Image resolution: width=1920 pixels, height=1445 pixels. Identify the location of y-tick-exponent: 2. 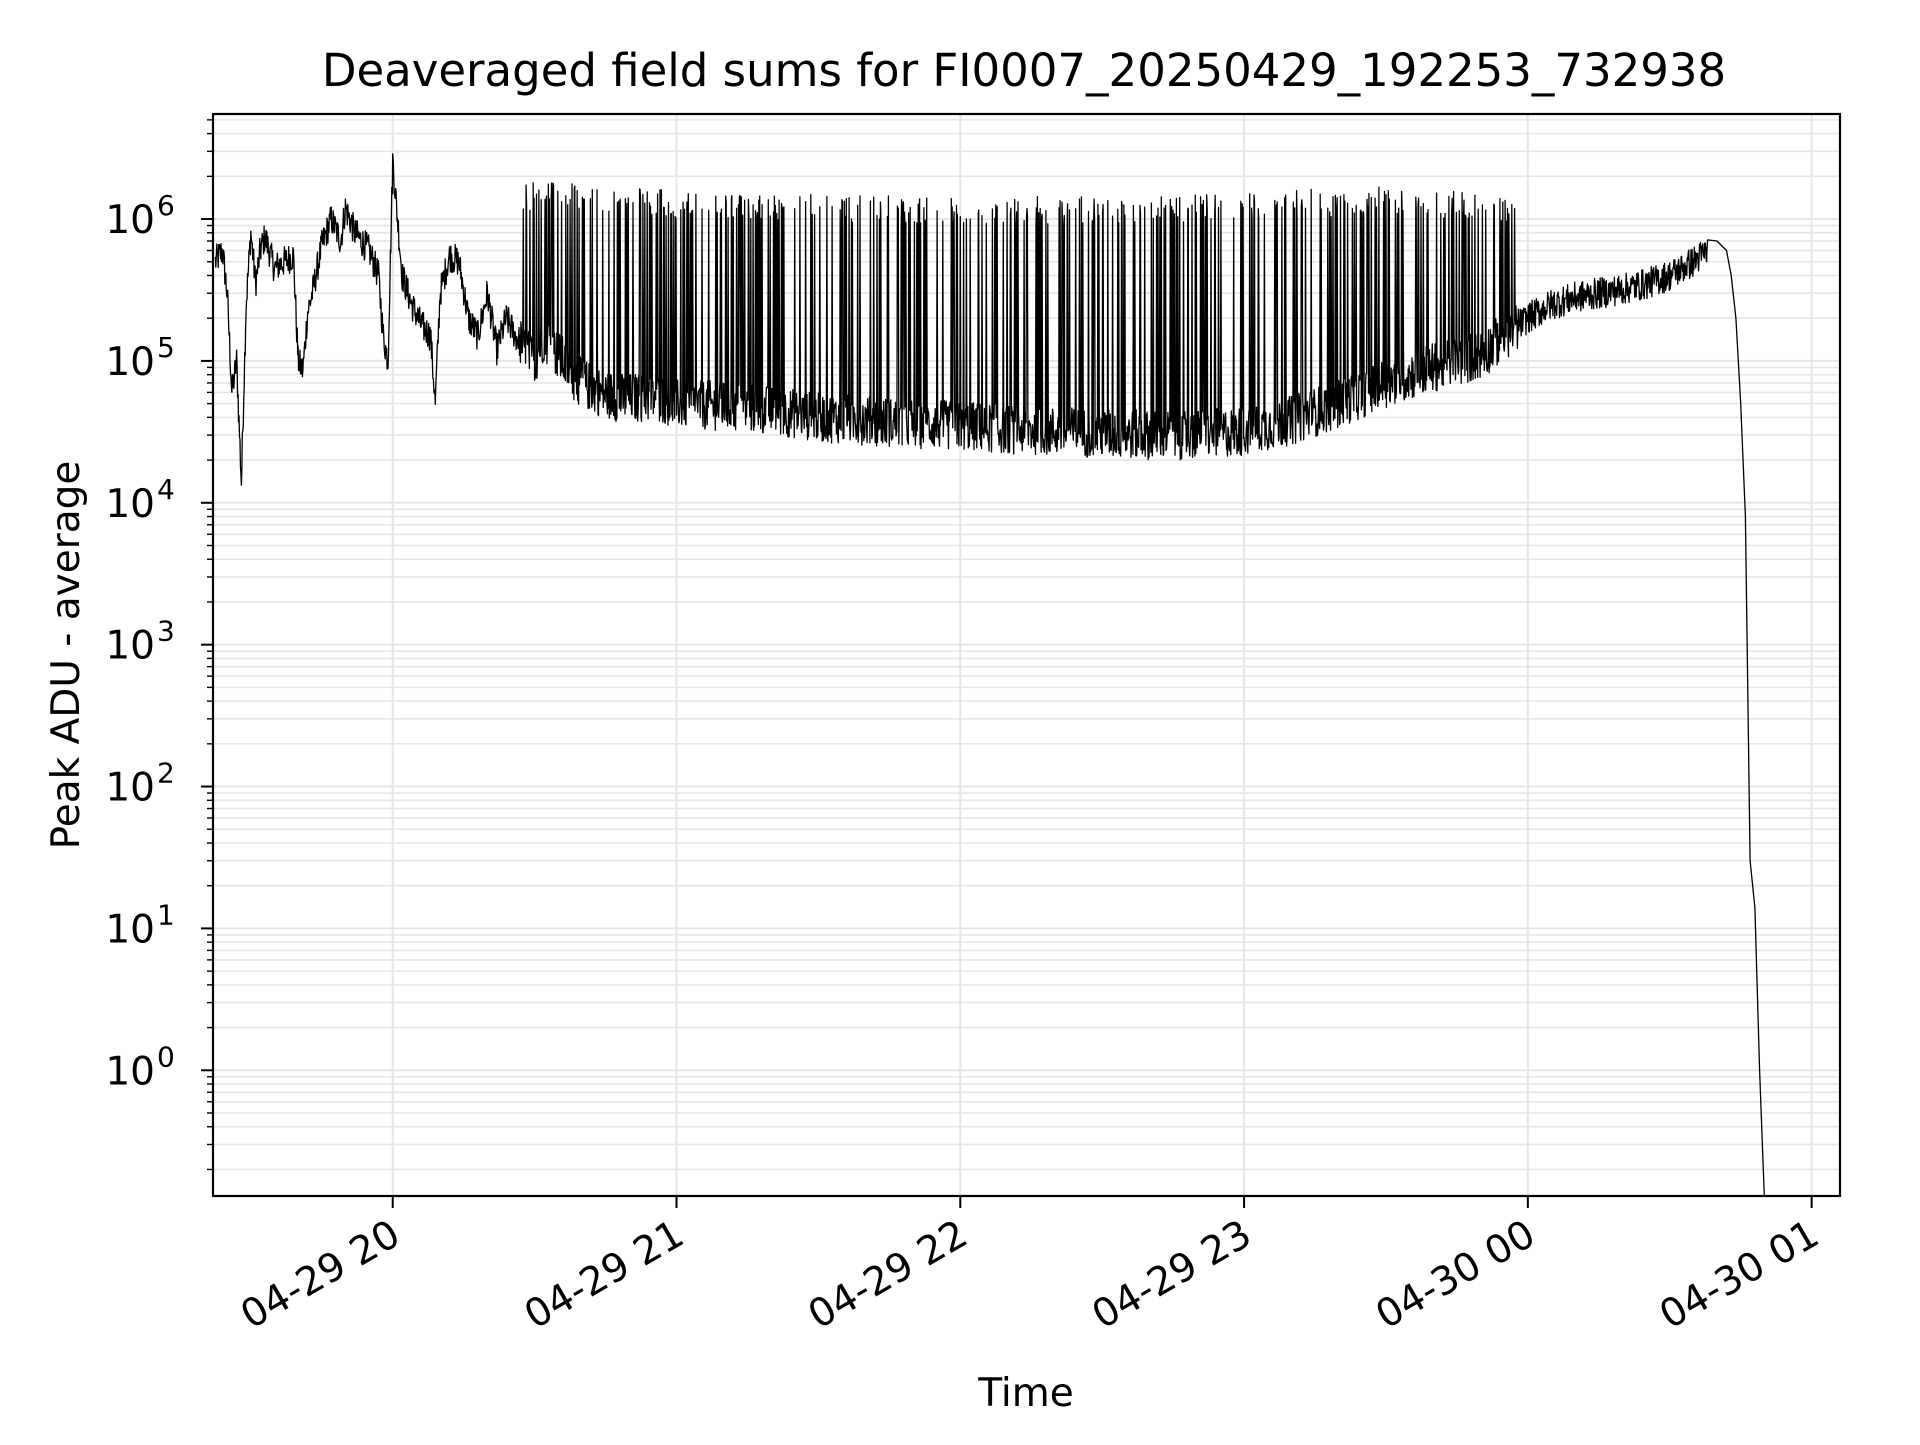
(166, 773).